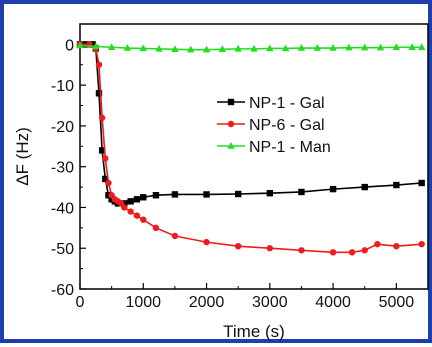 This screenshot has height=347, width=432. I want to click on x-tick-label: 5000, so click(397, 302).